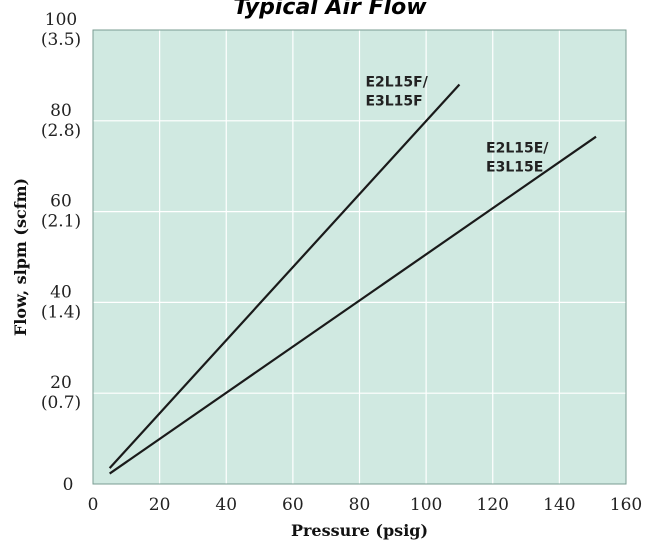 This screenshot has height=546, width=647. What do you see at coordinates (61, 222) in the screenshot?
I see `y-tick-sublabel: (2.1)` at bounding box center [61, 222].